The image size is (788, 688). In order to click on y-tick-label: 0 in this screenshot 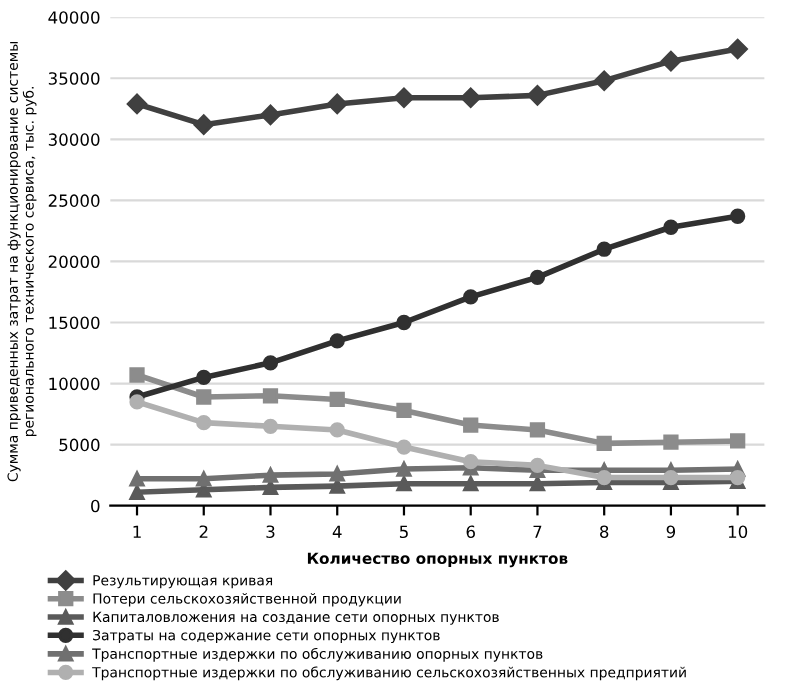, I will do `click(95, 506)`.